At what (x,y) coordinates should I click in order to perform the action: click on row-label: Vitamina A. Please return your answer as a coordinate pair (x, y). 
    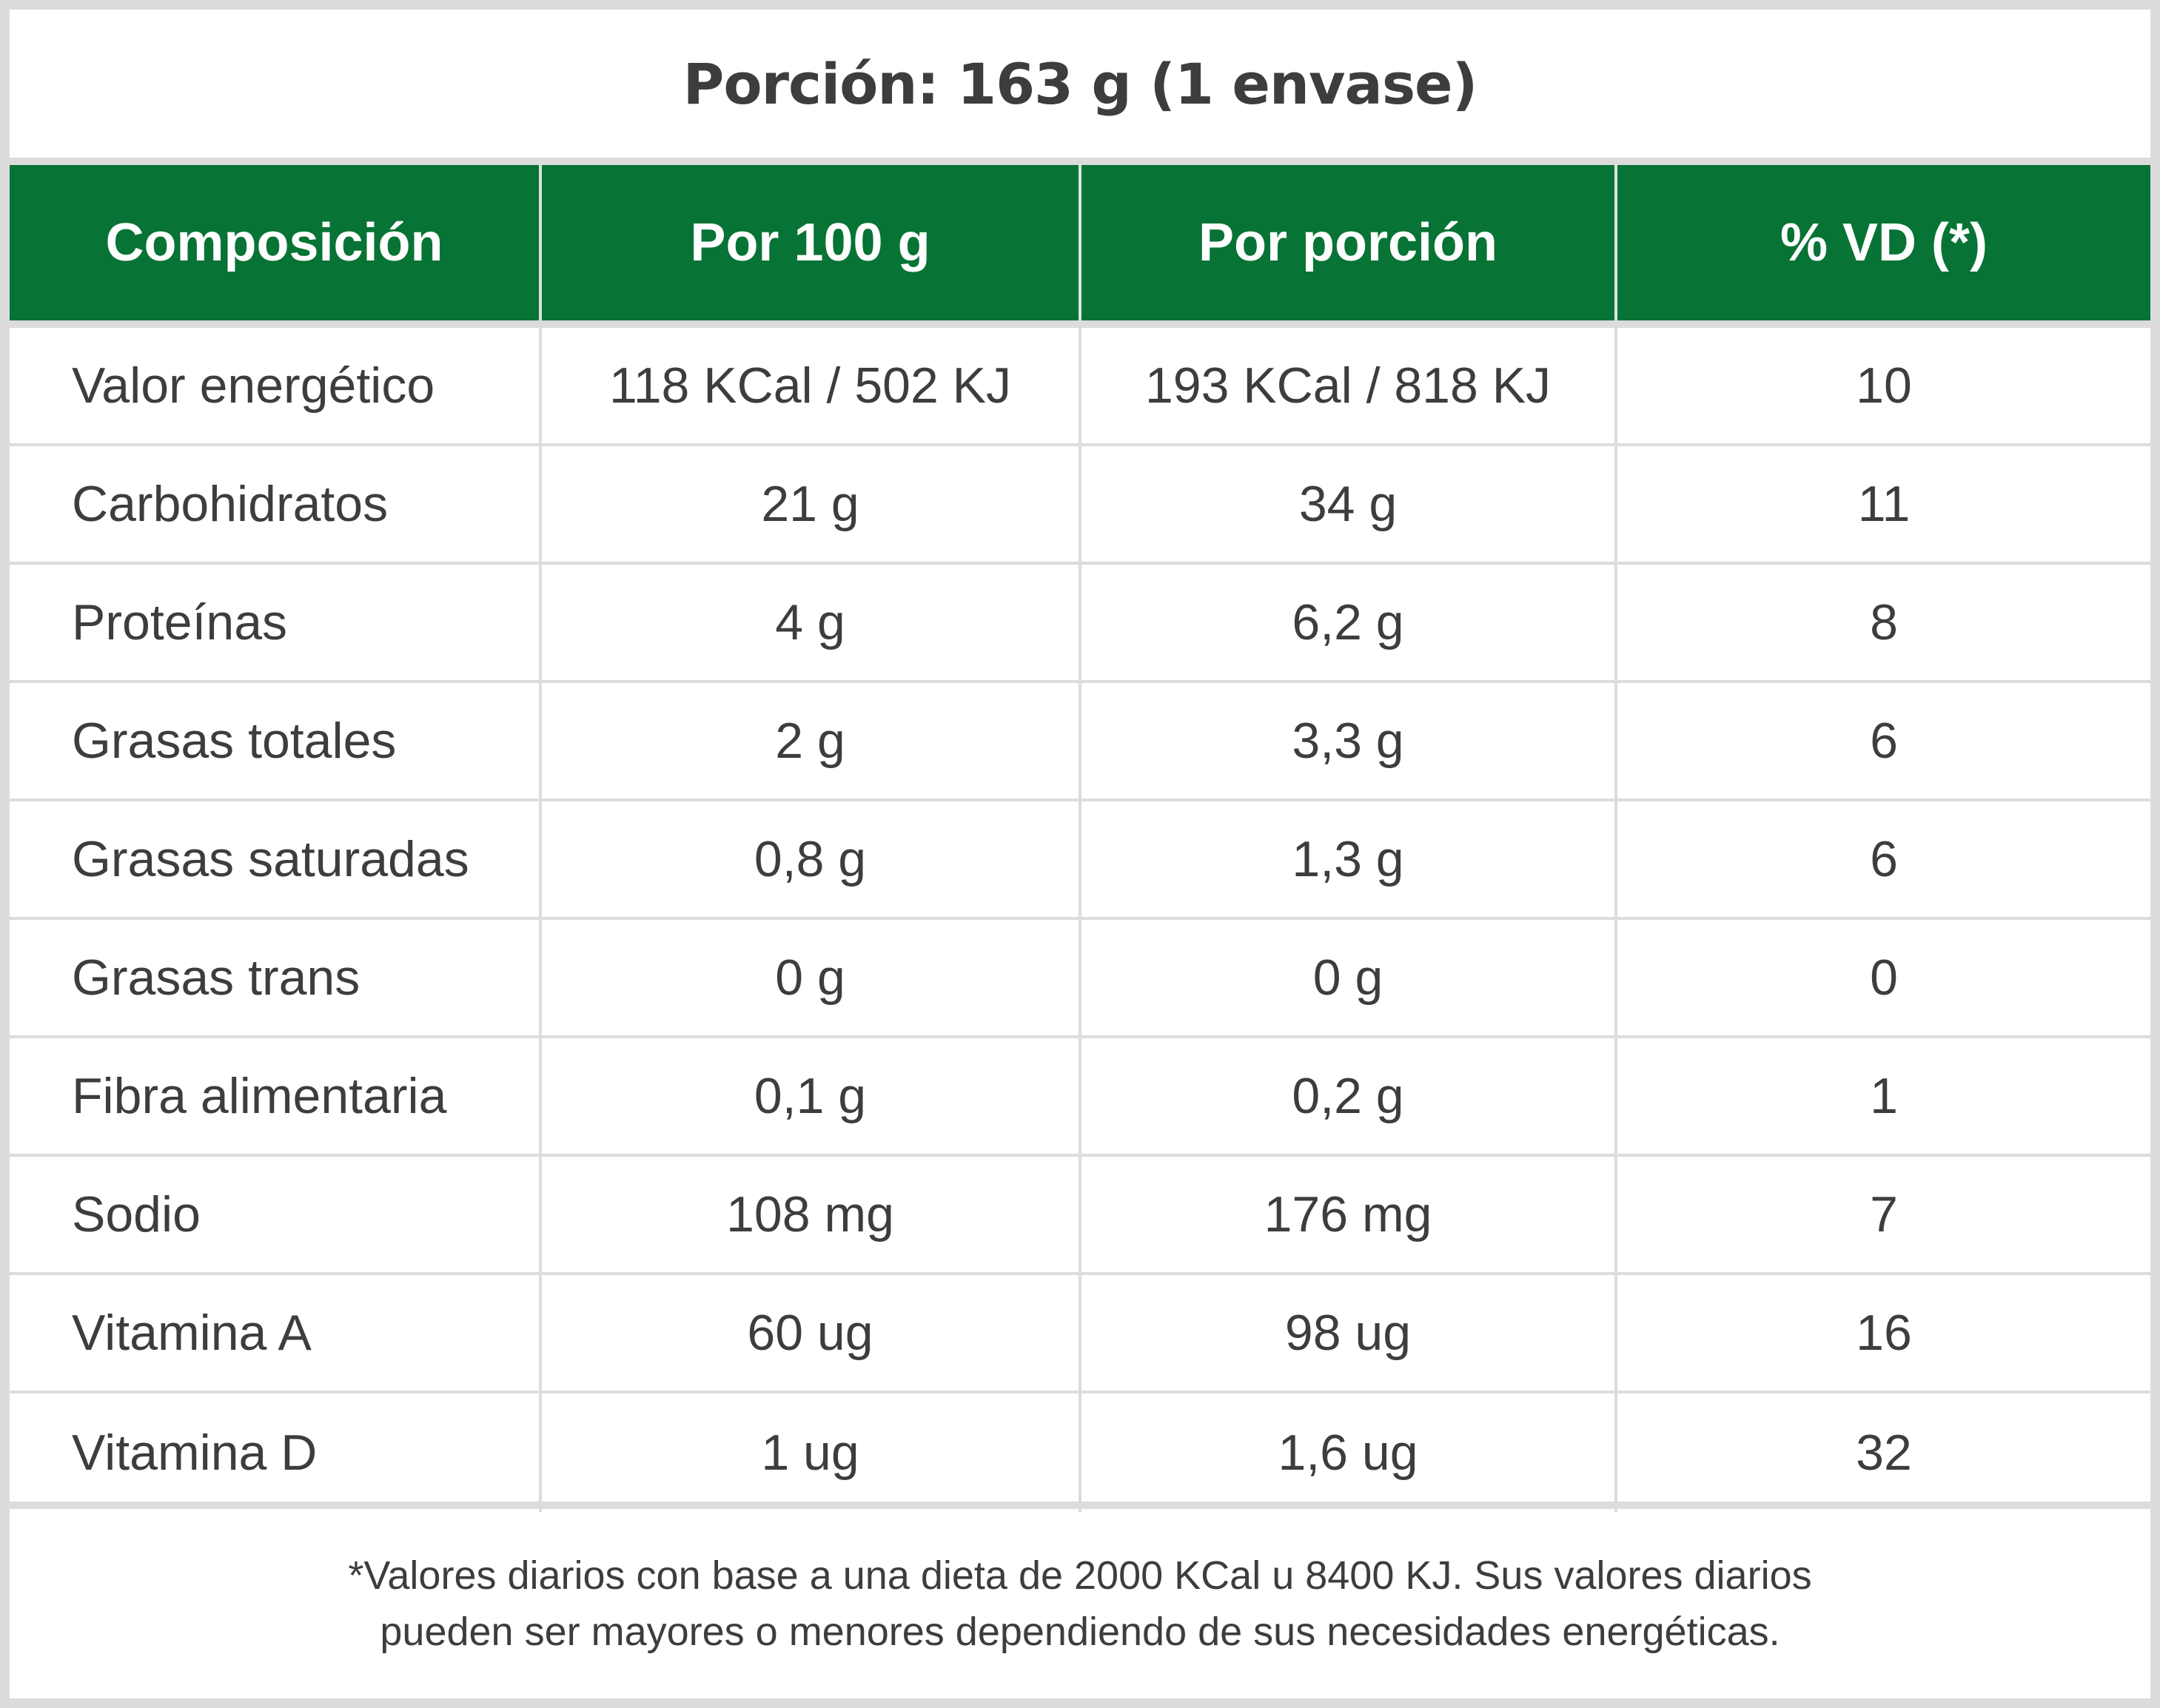
    Looking at the image, I should click on (276, 1334).